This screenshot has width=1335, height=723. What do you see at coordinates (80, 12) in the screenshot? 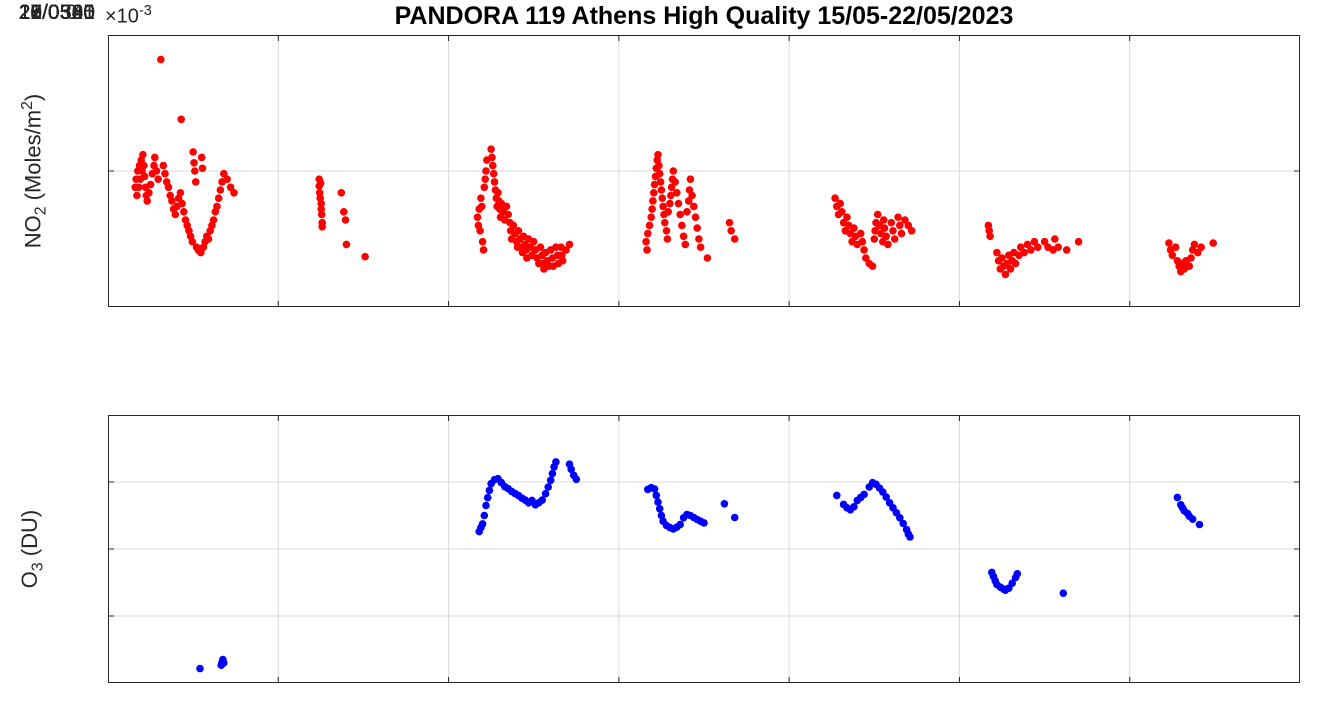
I see `y-tick-label: 0.5` at bounding box center [80, 12].